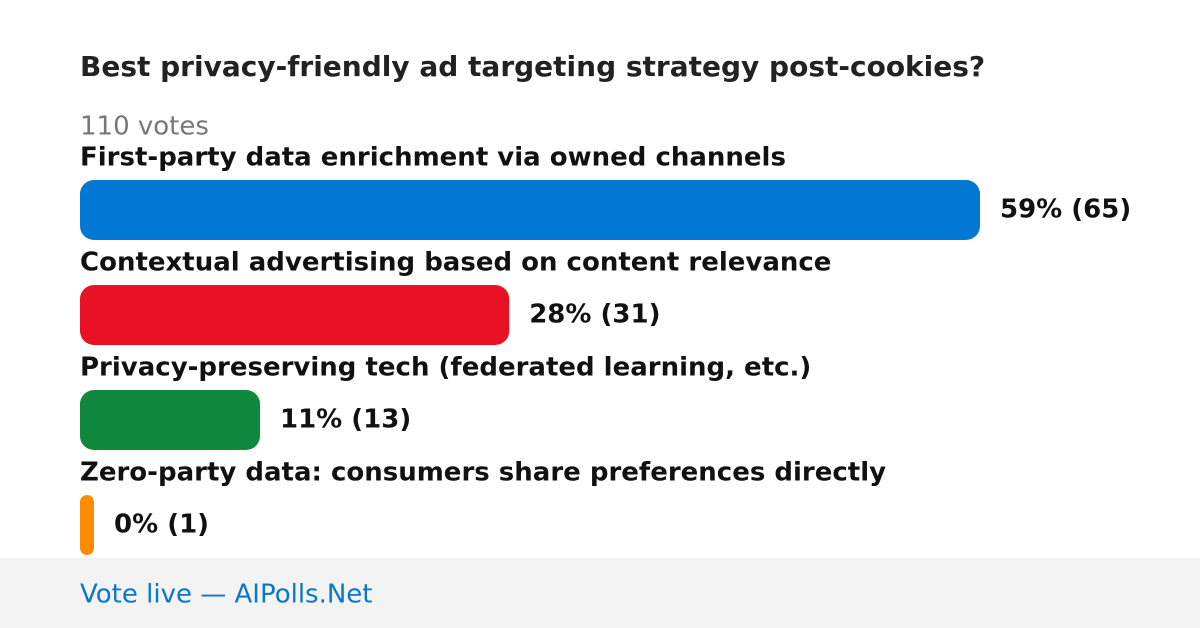 The image size is (1200, 628). What do you see at coordinates (161, 525) in the screenshot?
I see `value-label: 0% (1)` at bounding box center [161, 525].